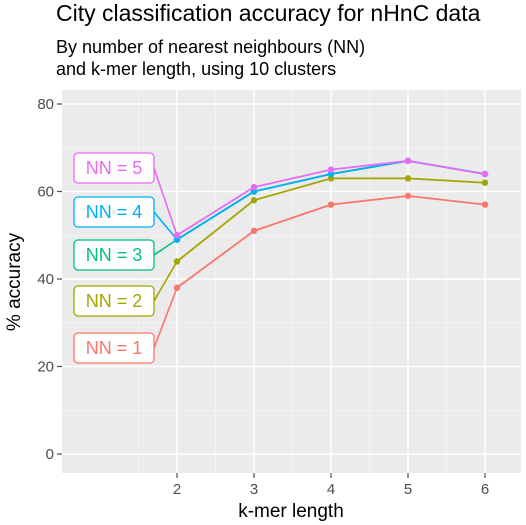  What do you see at coordinates (177, 489) in the screenshot?
I see `x-tick-label: 2` at bounding box center [177, 489].